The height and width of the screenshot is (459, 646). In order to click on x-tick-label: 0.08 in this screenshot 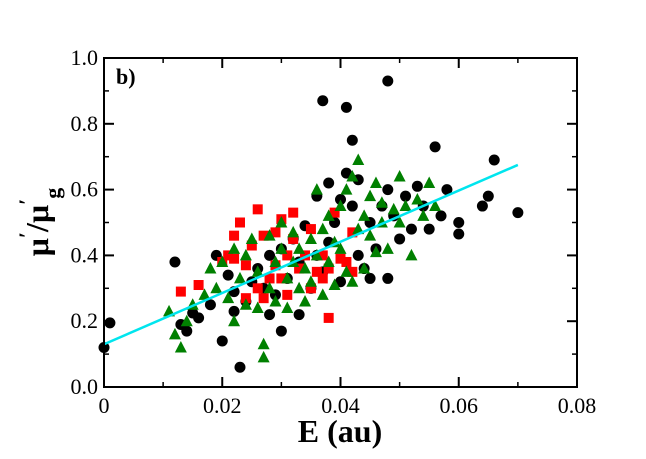, I will do `click(577, 405)`.